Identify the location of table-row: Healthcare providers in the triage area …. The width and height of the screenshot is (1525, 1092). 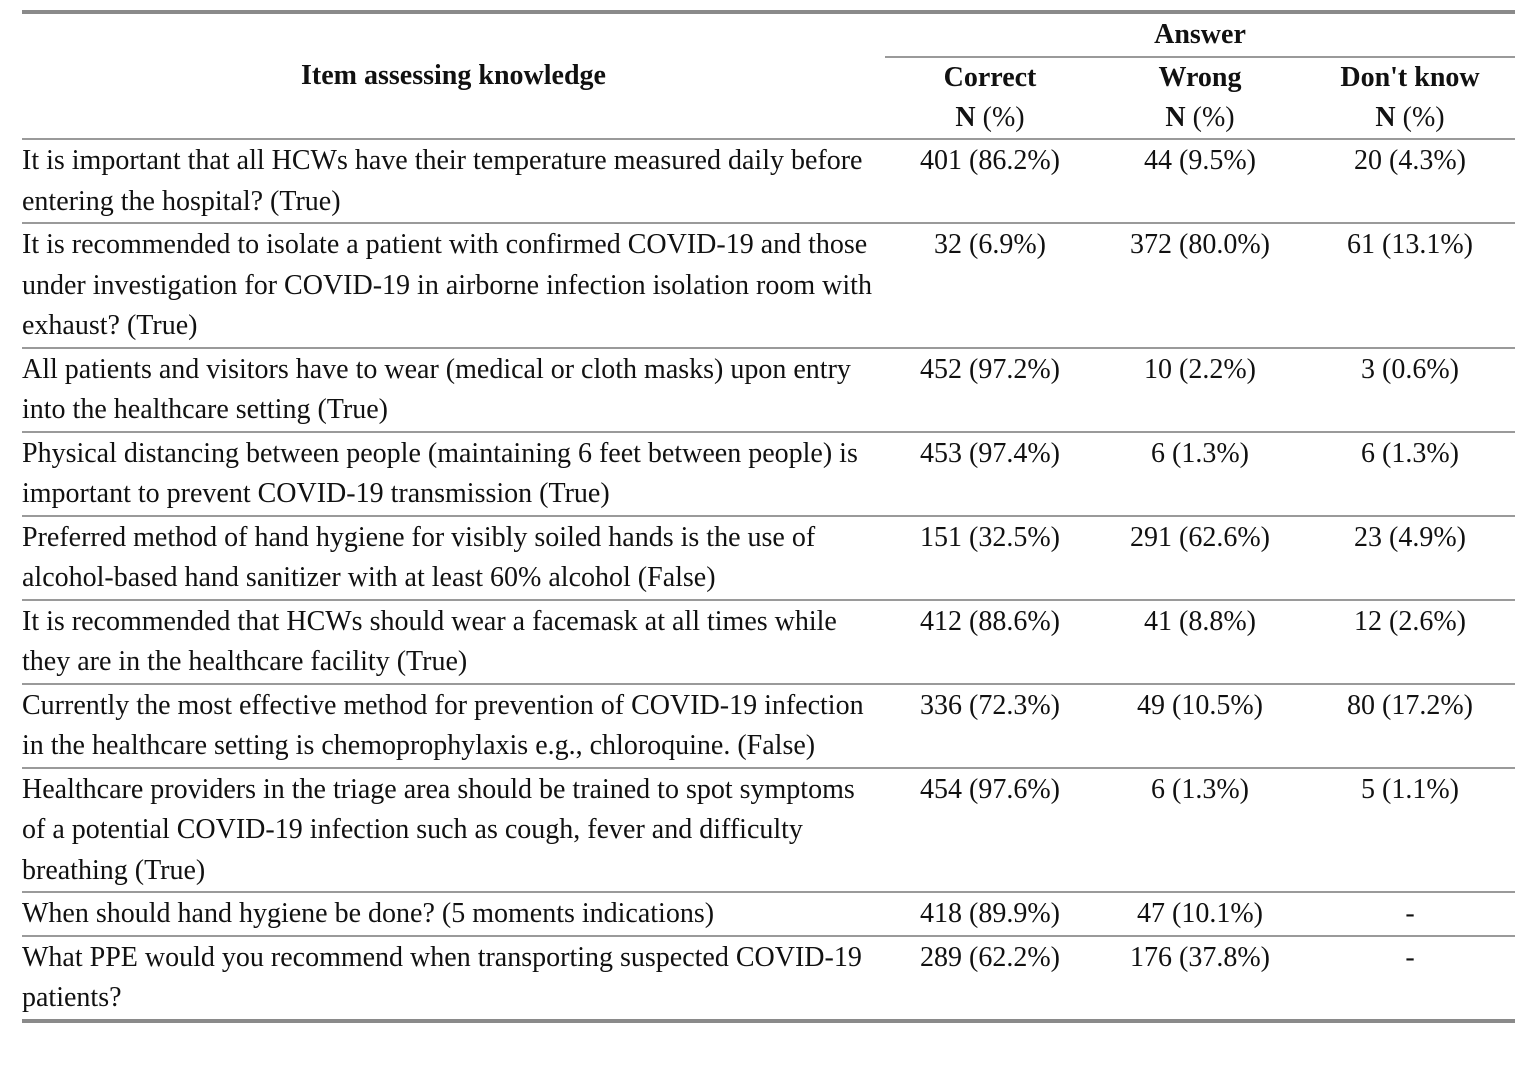
(768, 829).